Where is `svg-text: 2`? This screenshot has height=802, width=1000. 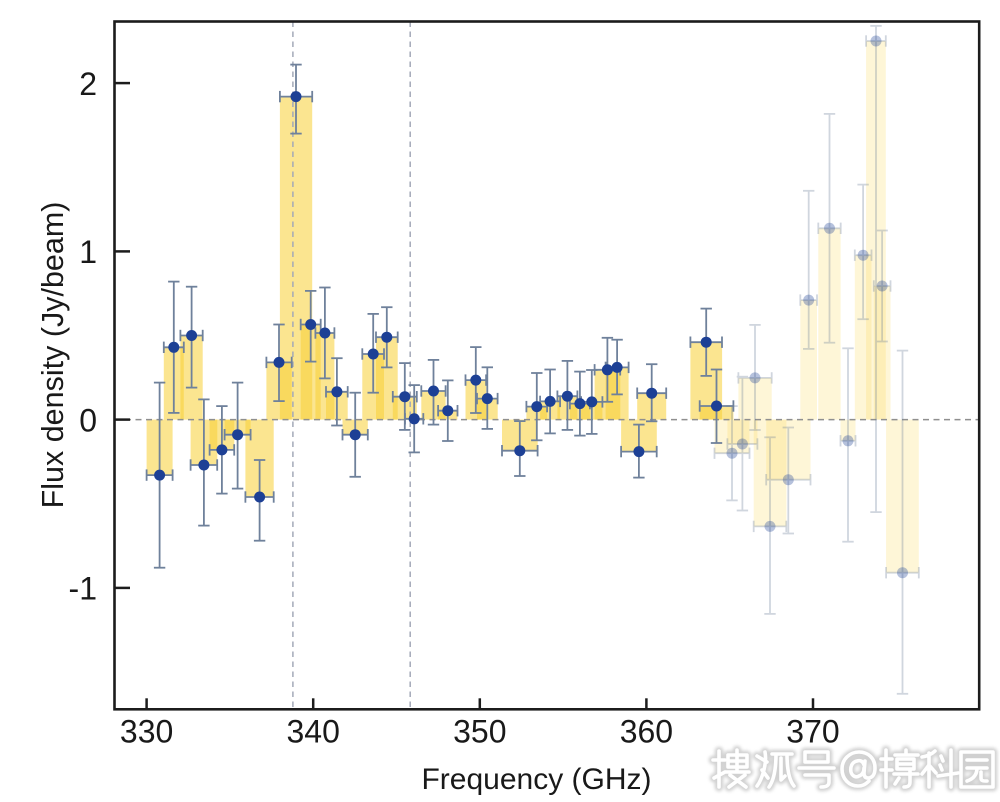 svg-text: 2 is located at coordinates (88, 84).